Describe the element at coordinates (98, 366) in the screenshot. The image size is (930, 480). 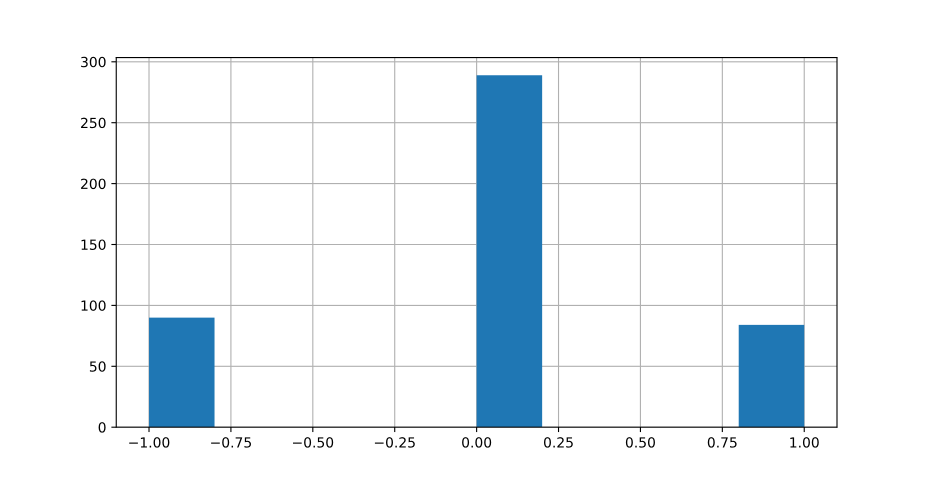
I see `y-tick-label: 50` at that location.